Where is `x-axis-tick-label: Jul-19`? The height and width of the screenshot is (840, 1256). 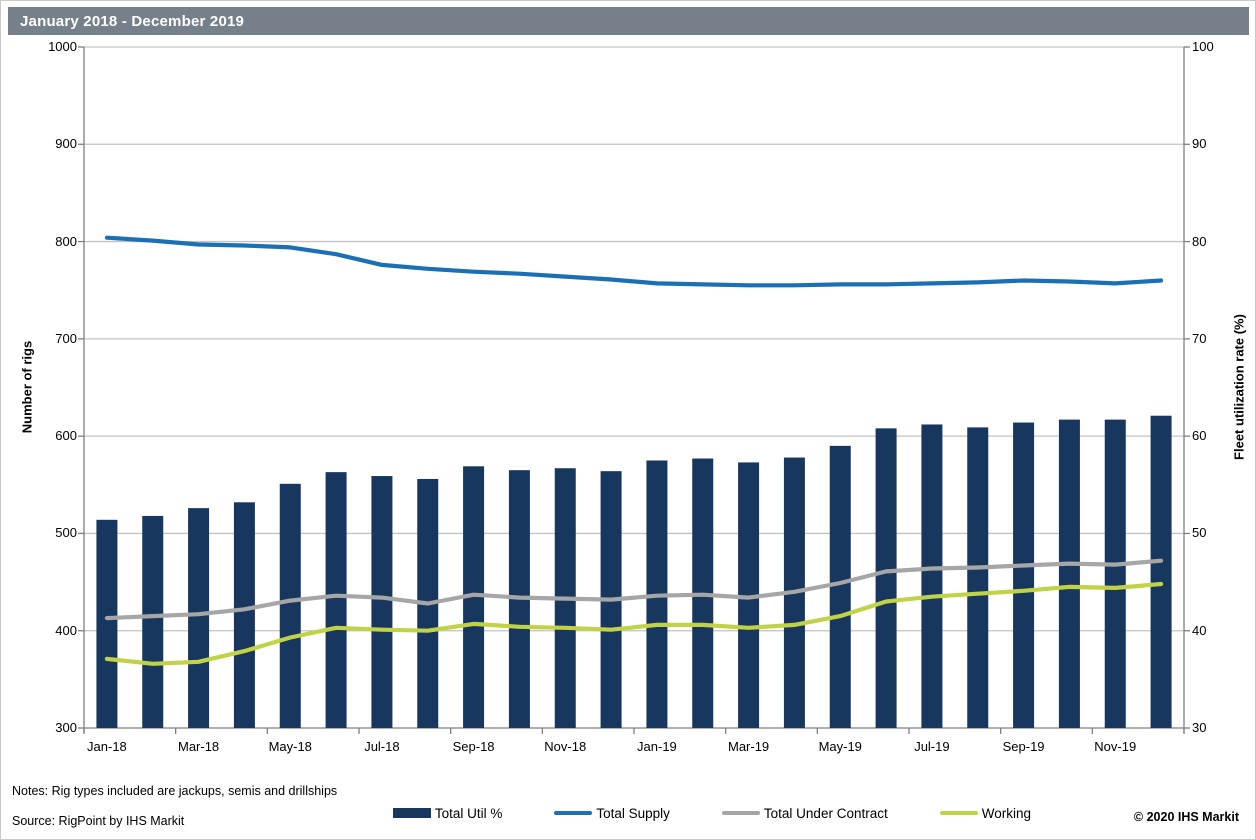 x-axis-tick-label: Jul-19 is located at coordinates (932, 746).